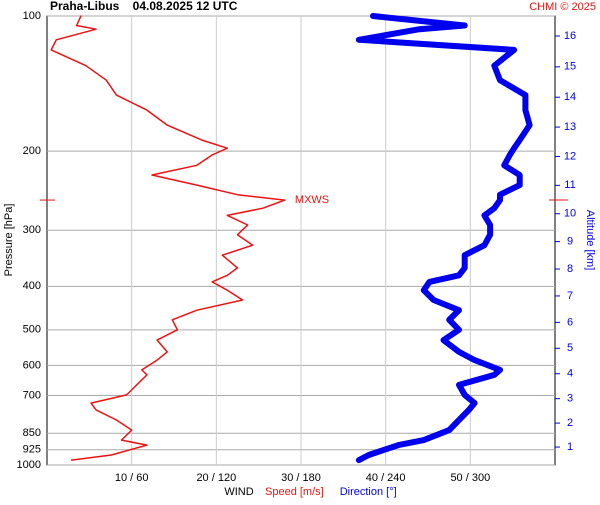 This screenshot has height=505, width=600. Describe the element at coordinates (32, 433) in the screenshot. I see `y-tick-label: 850` at that location.